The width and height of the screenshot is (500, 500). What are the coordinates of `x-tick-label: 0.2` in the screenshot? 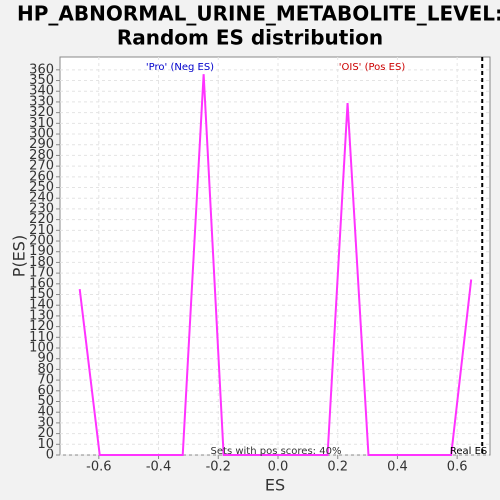 It's located at (337, 467).